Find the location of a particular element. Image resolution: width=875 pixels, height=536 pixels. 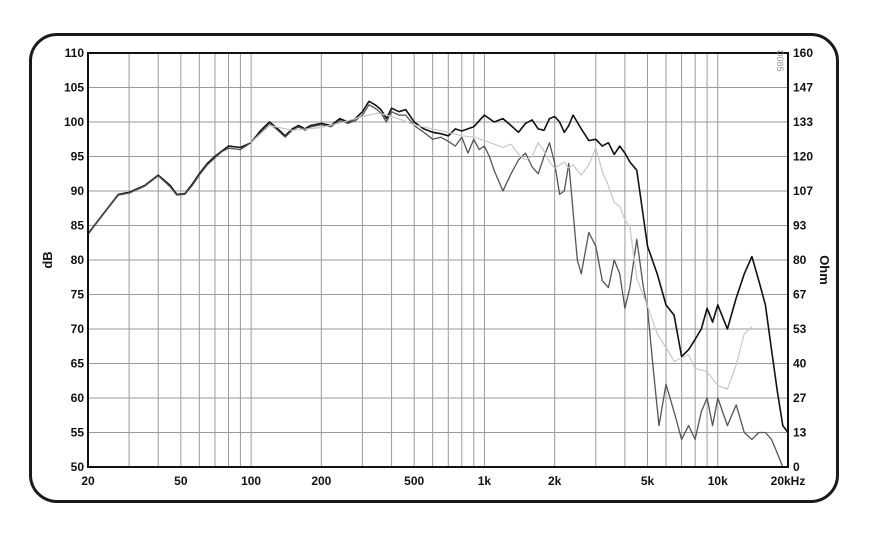

y-tick-label: 70 is located at coordinates (78, 329).